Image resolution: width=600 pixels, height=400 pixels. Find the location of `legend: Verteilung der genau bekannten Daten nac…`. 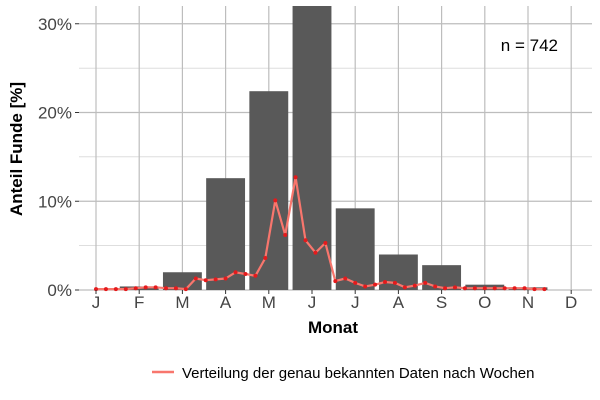

legend: Verteilung der genau bekannten Daten nac… is located at coordinates (343, 373).